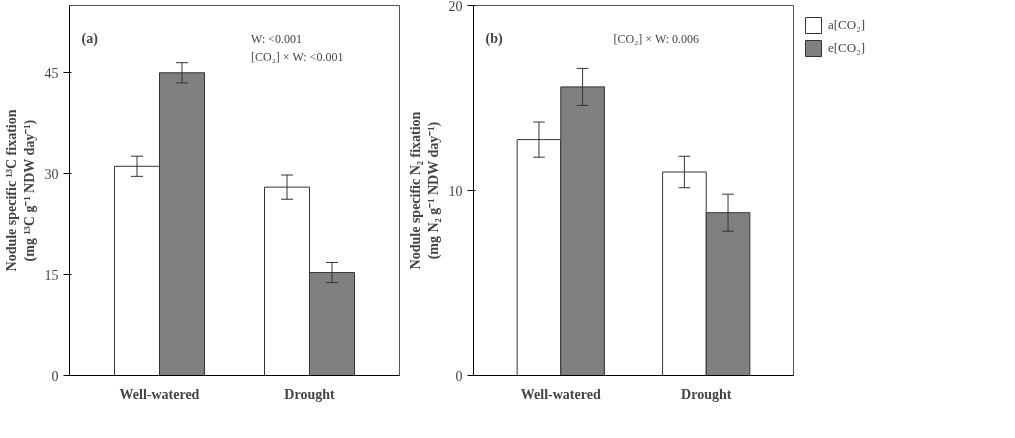  What do you see at coordinates (847, 48) in the screenshot?
I see `legend-label: e[CO₂]` at bounding box center [847, 48].